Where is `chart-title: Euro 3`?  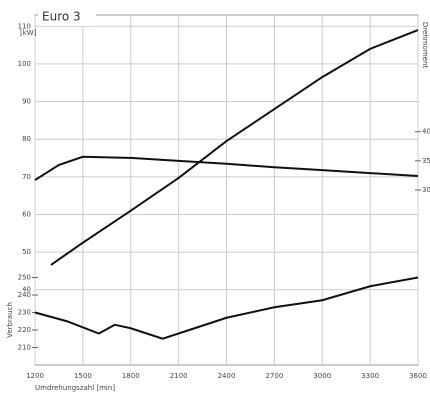
chart-title: Euro 3 is located at coordinates (61, 17).